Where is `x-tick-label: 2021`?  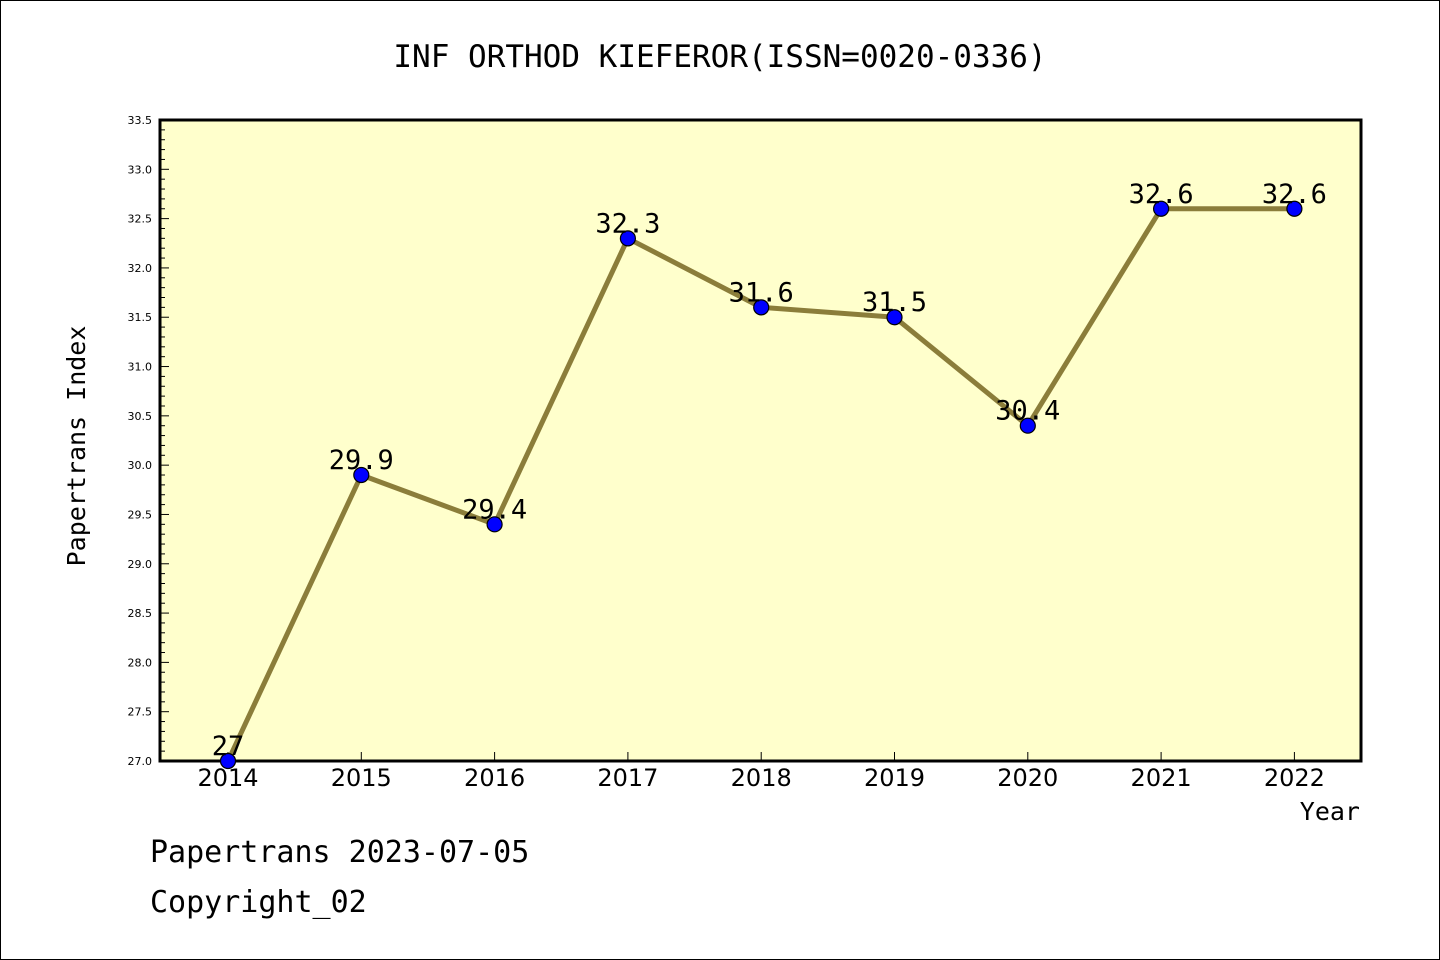
x-tick-label: 2021 is located at coordinates (1161, 778).